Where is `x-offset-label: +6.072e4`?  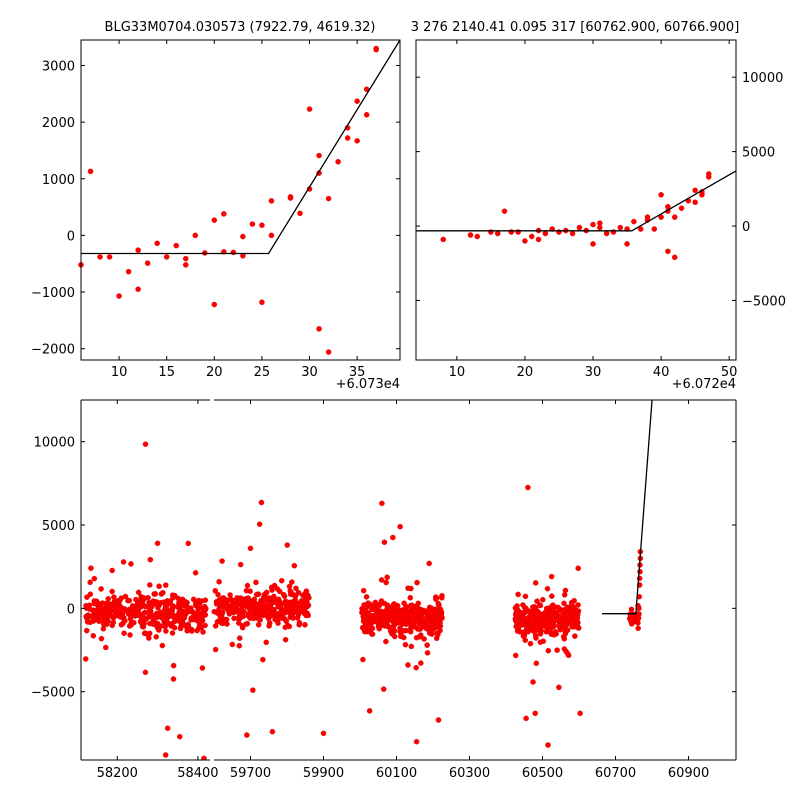
x-offset-label: +6.072e4 is located at coordinates (704, 384).